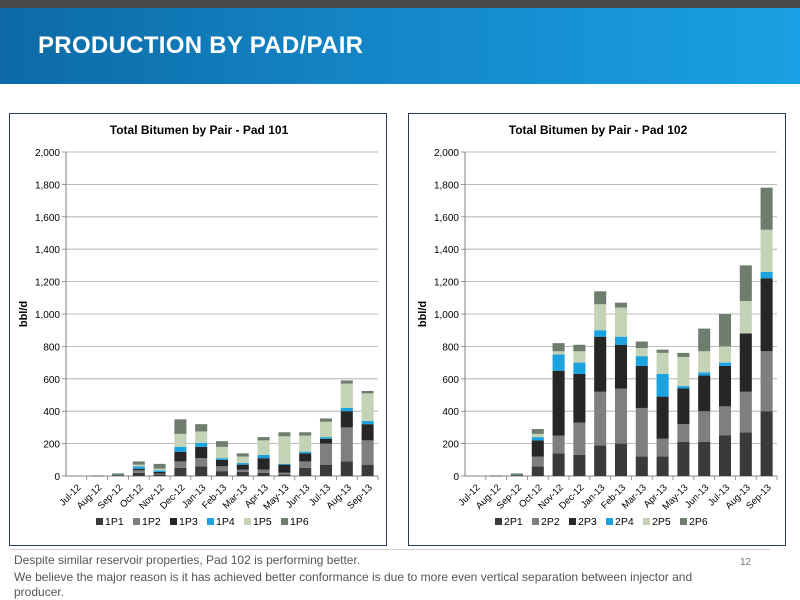  Describe the element at coordinates (51, 445) in the screenshot. I see `y-tick-label: 200` at that location.